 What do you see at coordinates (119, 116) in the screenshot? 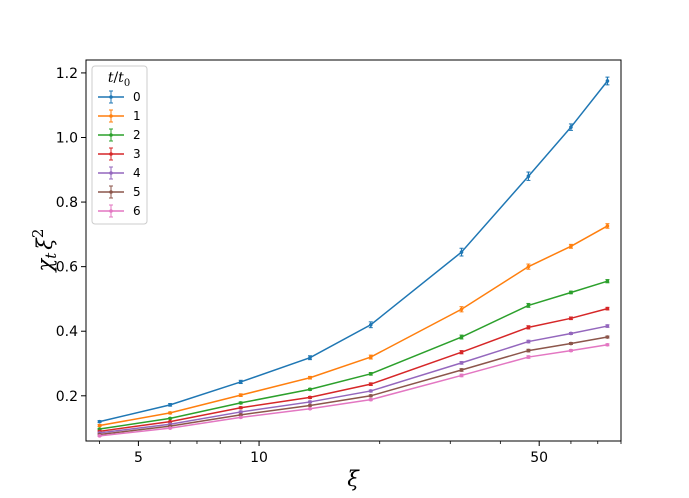
I see `legend-item: 1` at bounding box center [119, 116].